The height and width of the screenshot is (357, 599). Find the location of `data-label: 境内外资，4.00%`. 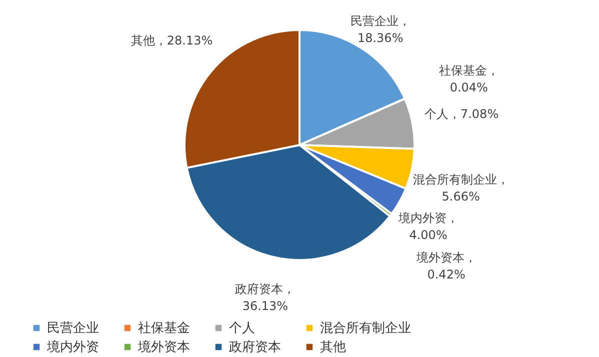

data-label: 境内外资，4.00% is located at coordinates (427, 226).